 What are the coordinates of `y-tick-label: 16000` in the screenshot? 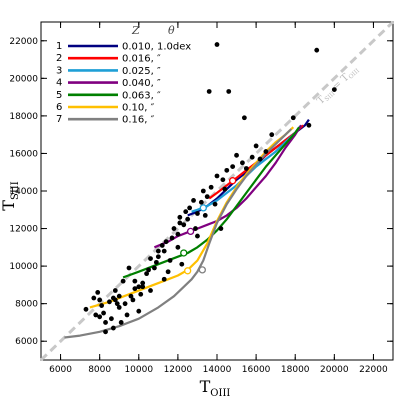 It's located at (23, 154).